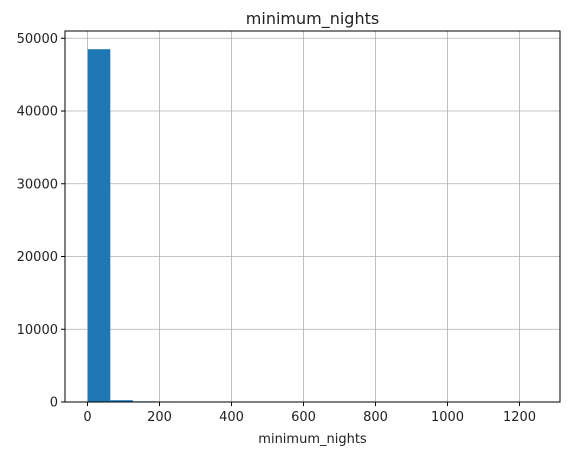 This screenshot has width=569, height=455. I want to click on x-tick-label: 0, so click(87, 417).